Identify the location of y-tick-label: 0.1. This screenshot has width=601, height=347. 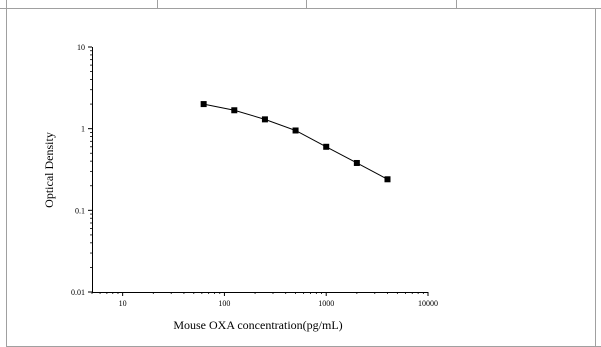
(80, 210).